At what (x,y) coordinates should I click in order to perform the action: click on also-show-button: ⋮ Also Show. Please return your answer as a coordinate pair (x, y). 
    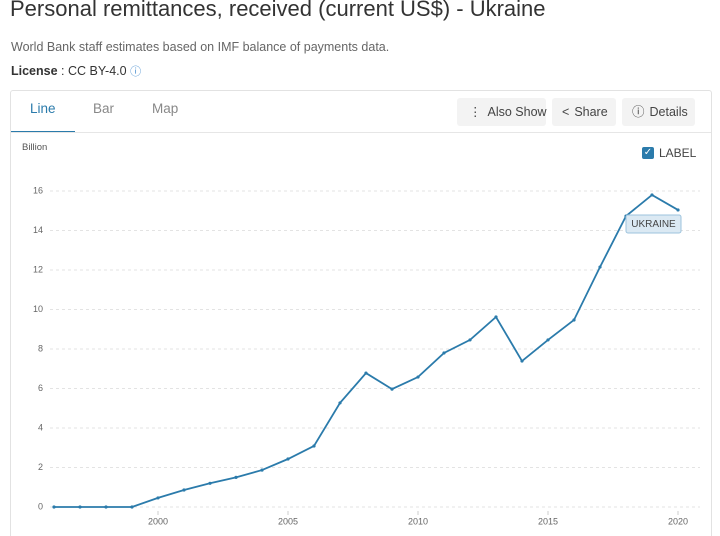
    Looking at the image, I should click on (502, 112).